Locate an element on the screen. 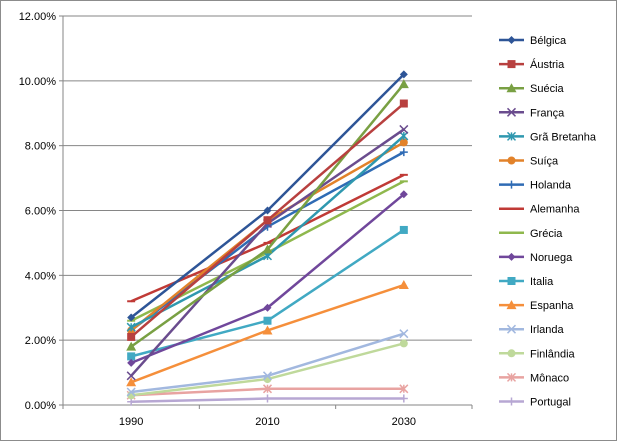  legend-item: Alemanha is located at coordinates (539, 210).